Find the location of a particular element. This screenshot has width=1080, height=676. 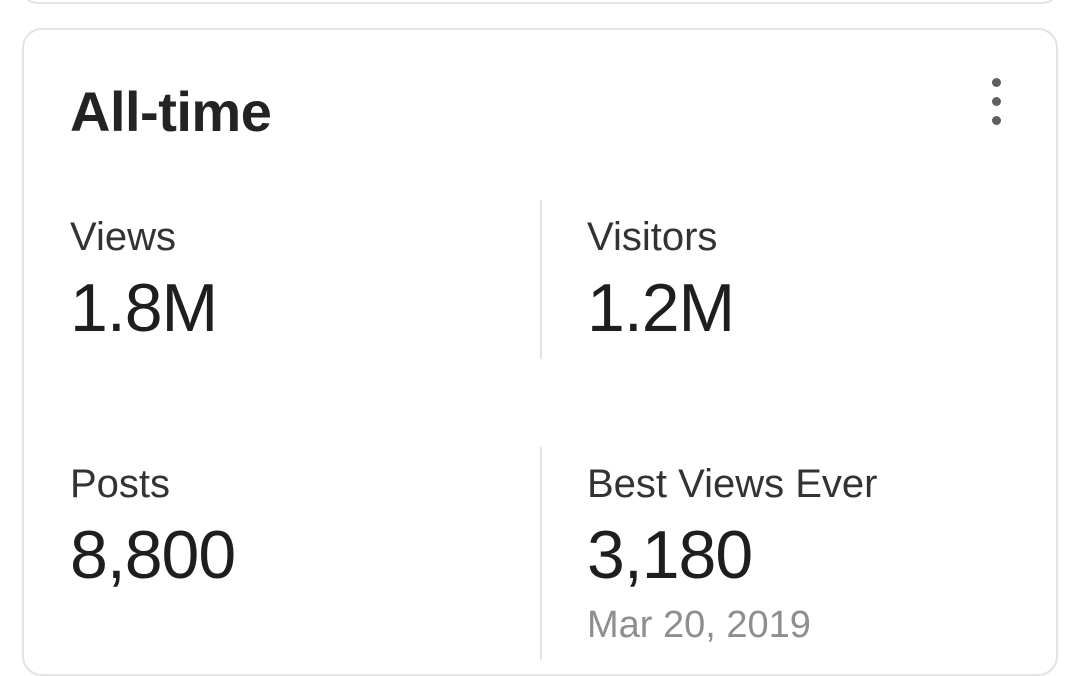

stat-label-visitors: Visitors is located at coordinates (652, 237).